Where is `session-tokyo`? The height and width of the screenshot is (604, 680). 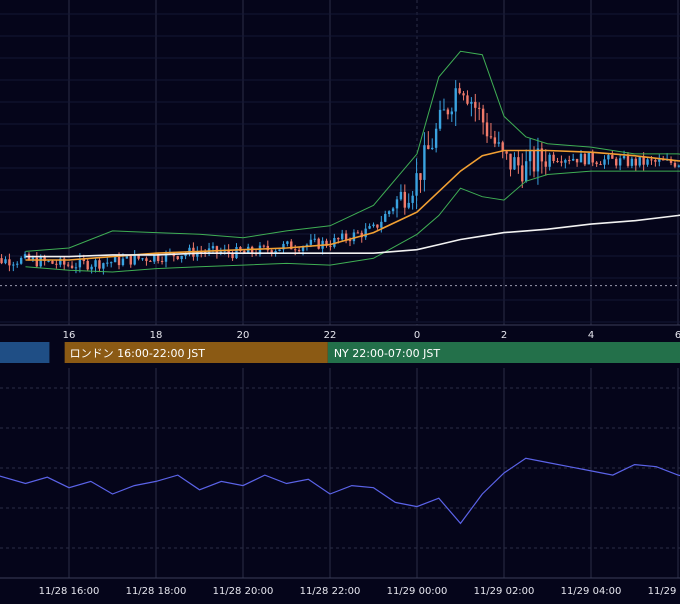
session-tokyo is located at coordinates (24, 352).